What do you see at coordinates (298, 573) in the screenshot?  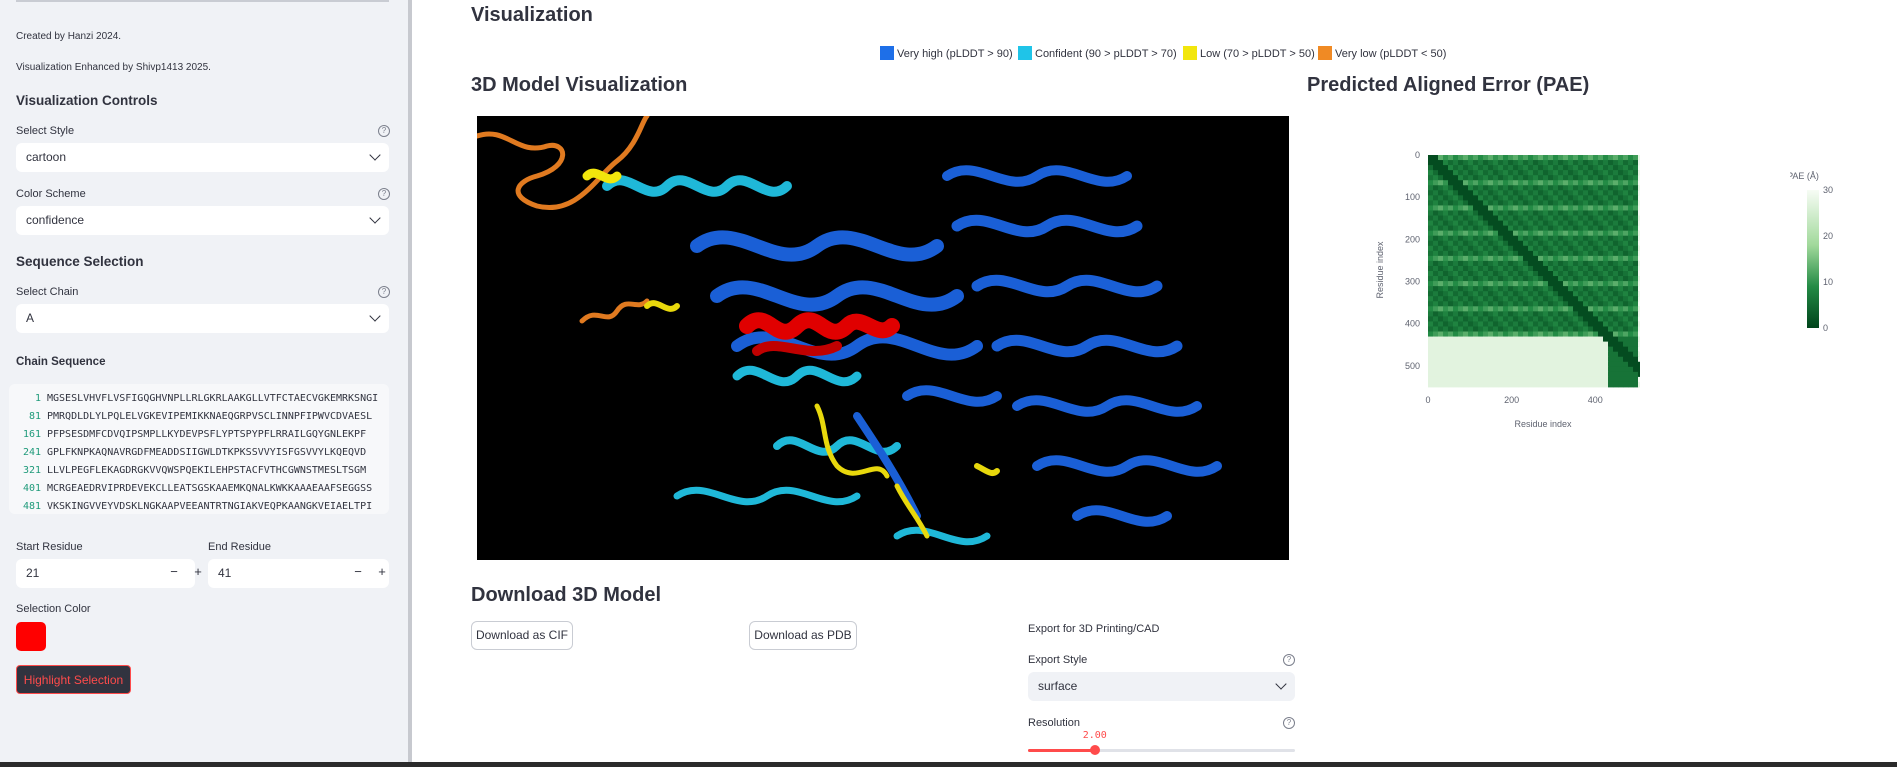 I see `end-residue-input: 41 − +` at bounding box center [298, 573].